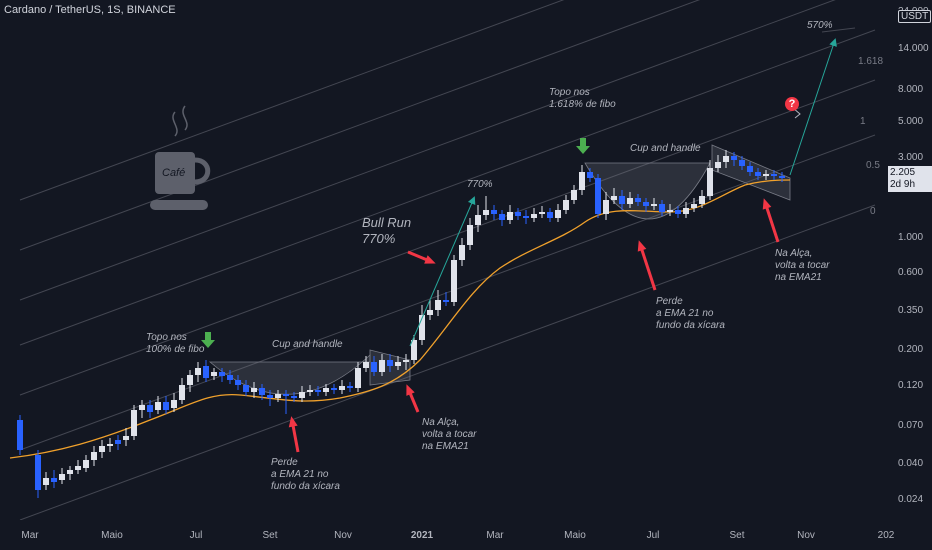  I want to click on annotation-perde-2: Perde a EMA 21 no fundo da xícara, so click(690, 313).